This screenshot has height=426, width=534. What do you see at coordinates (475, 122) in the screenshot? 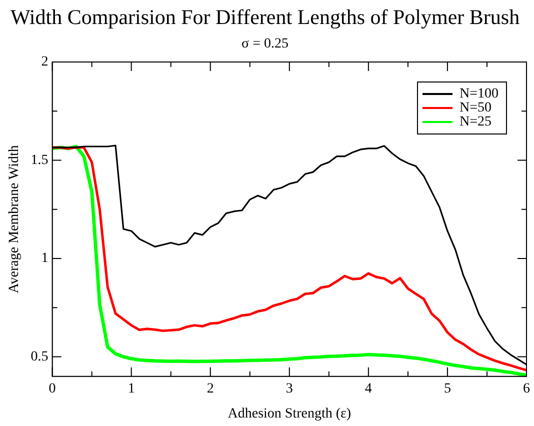
I see `legend-label: N=25` at bounding box center [475, 122].